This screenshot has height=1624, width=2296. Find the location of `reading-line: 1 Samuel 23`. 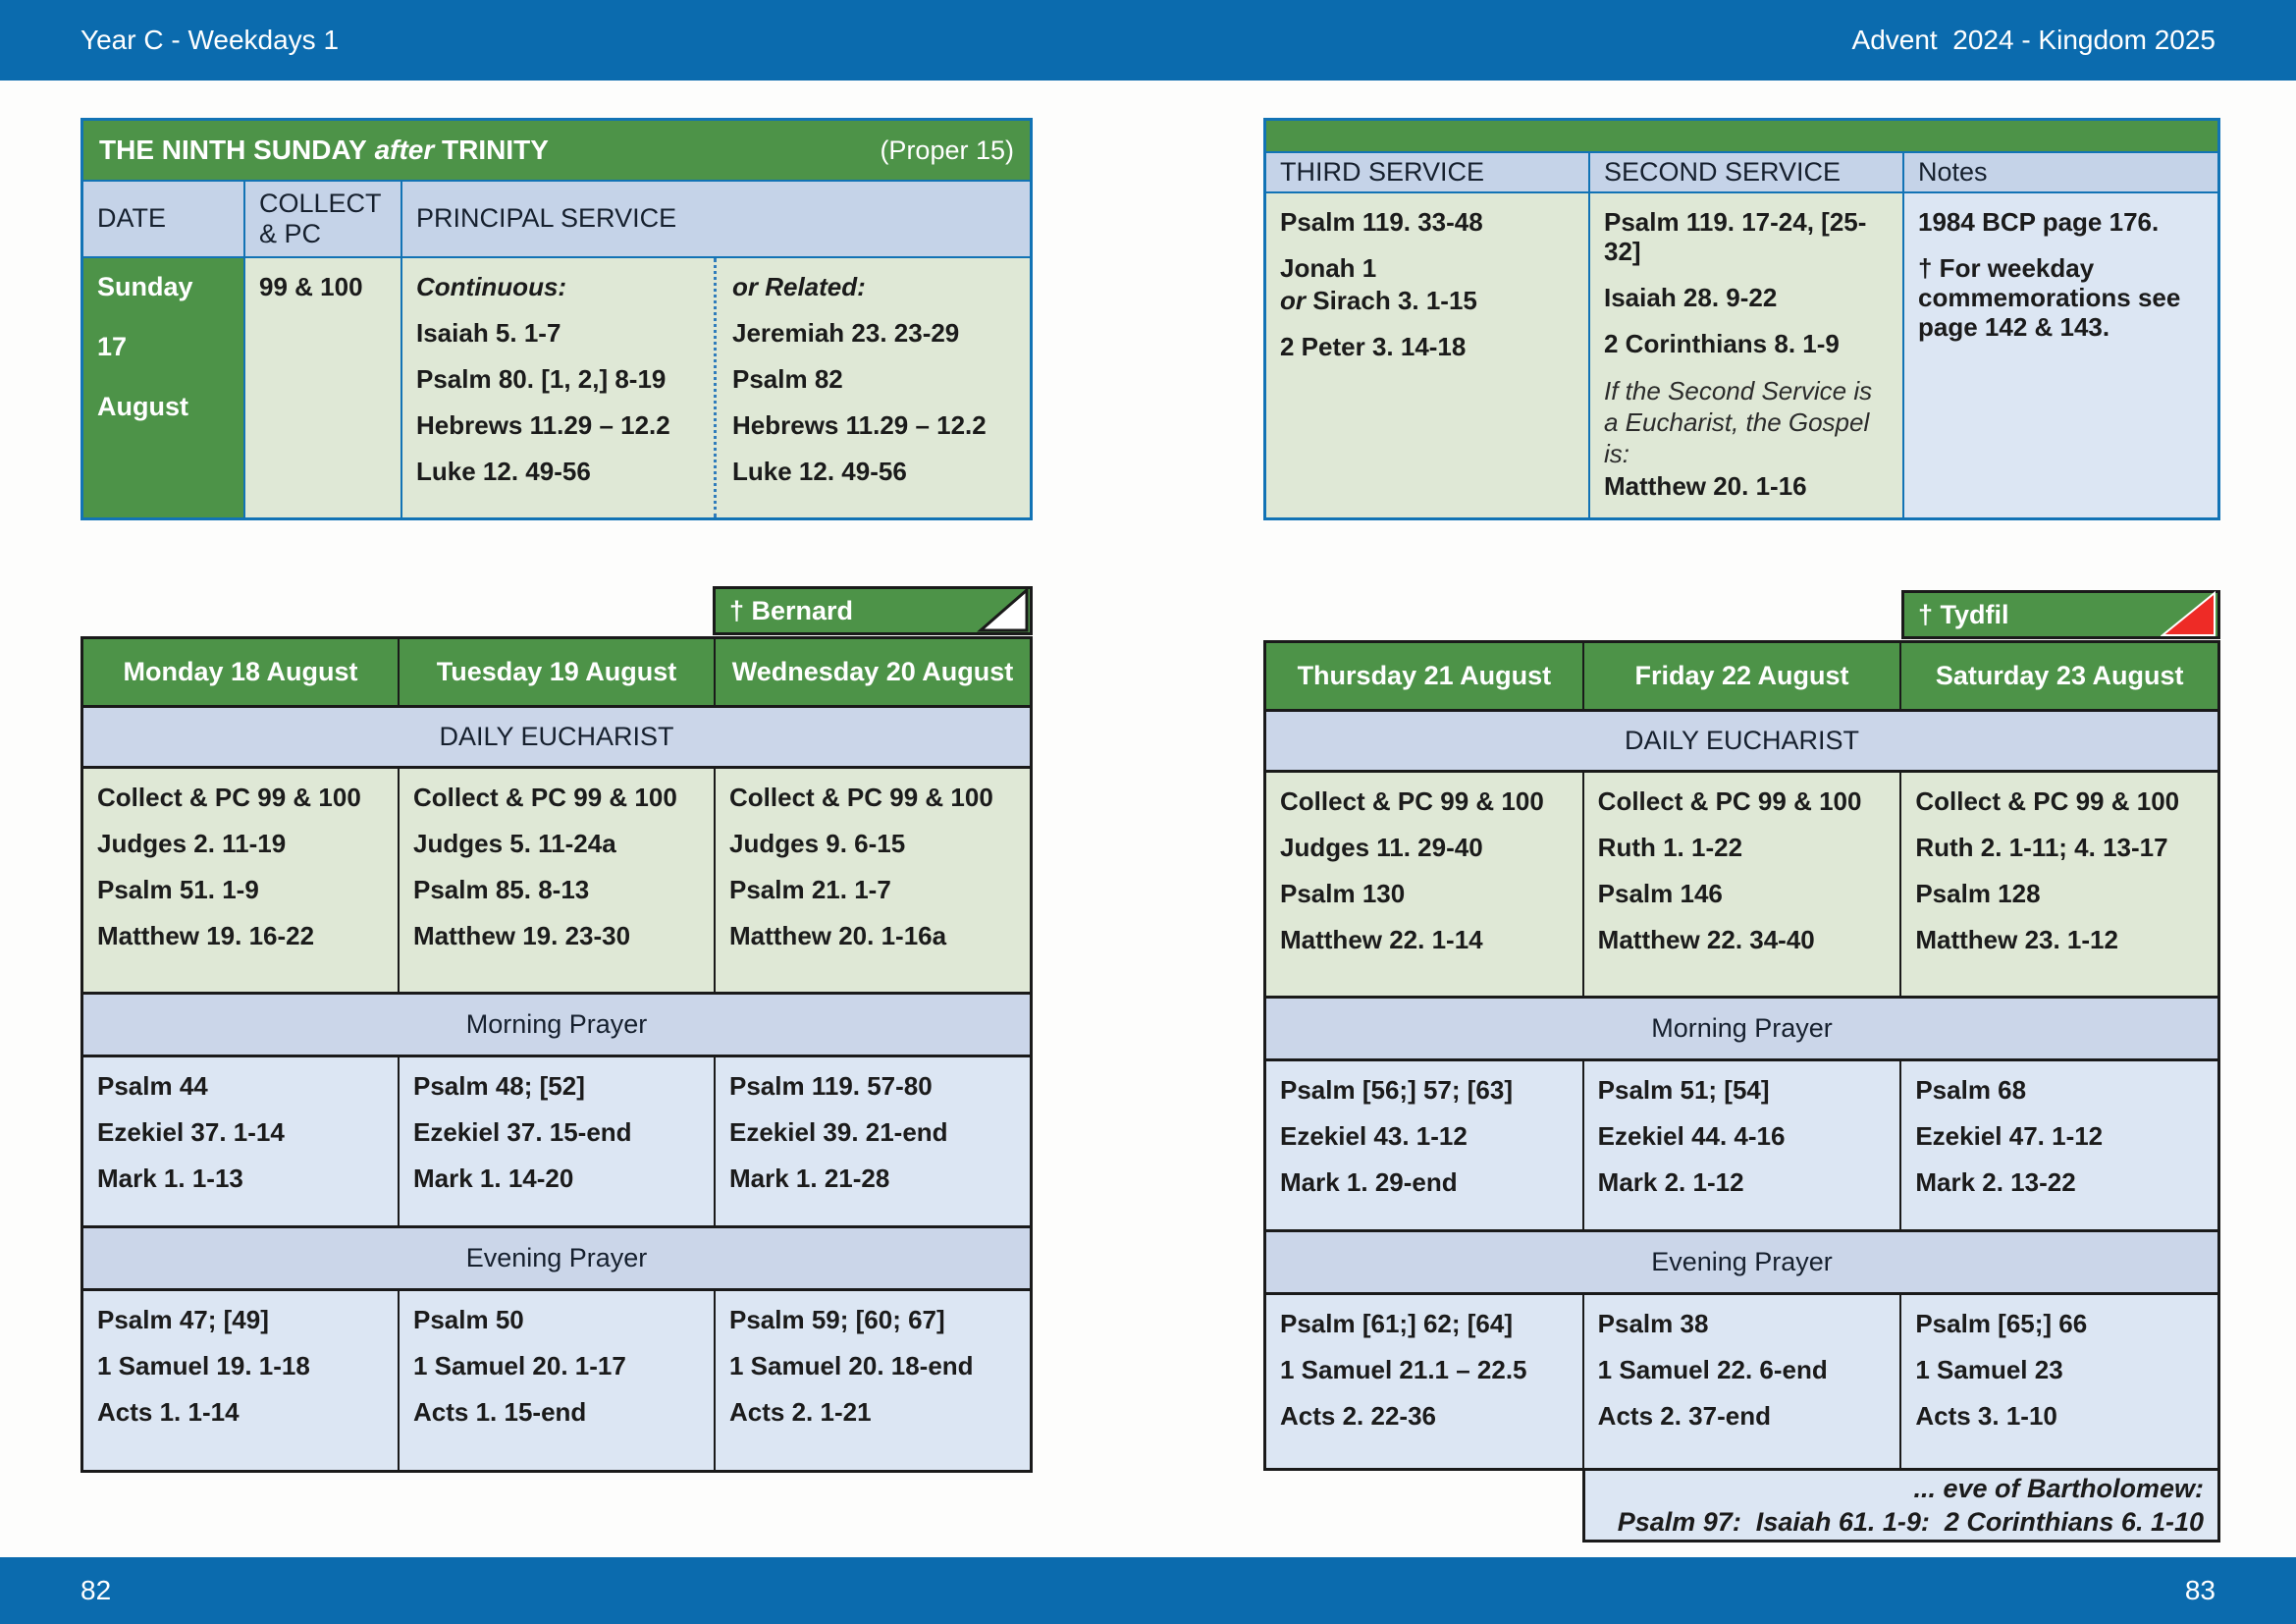

reading-line: 1 Samuel 23 is located at coordinates (1989, 1369).